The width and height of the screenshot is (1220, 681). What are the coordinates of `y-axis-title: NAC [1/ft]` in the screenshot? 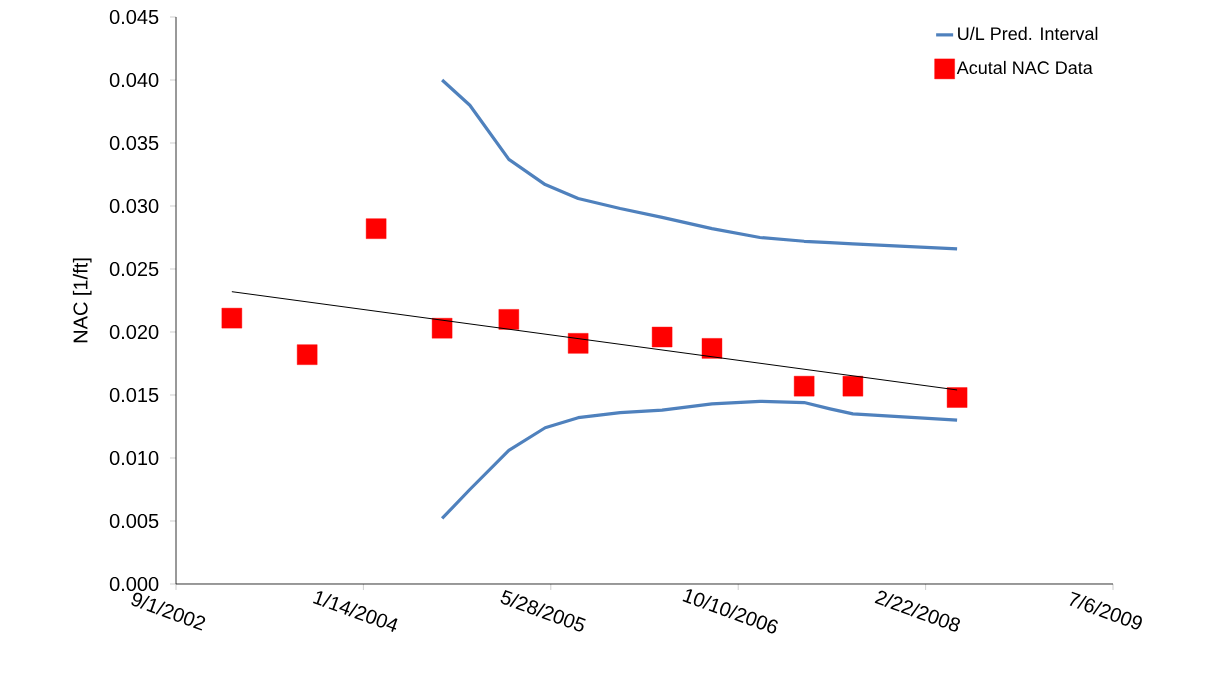 It's located at (82, 300).